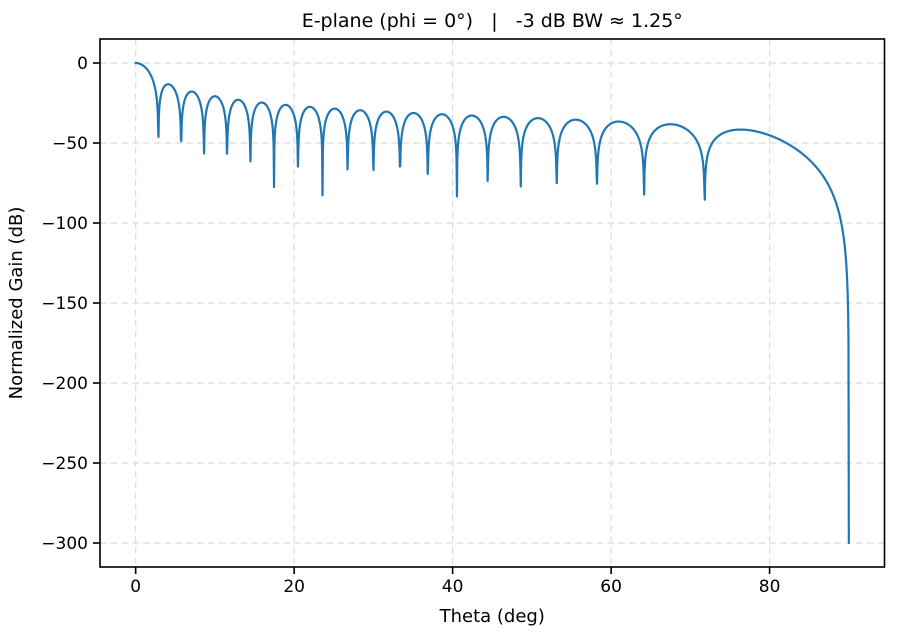  Describe the element at coordinates (135, 587) in the screenshot. I see `x-tick-label: 0` at that location.